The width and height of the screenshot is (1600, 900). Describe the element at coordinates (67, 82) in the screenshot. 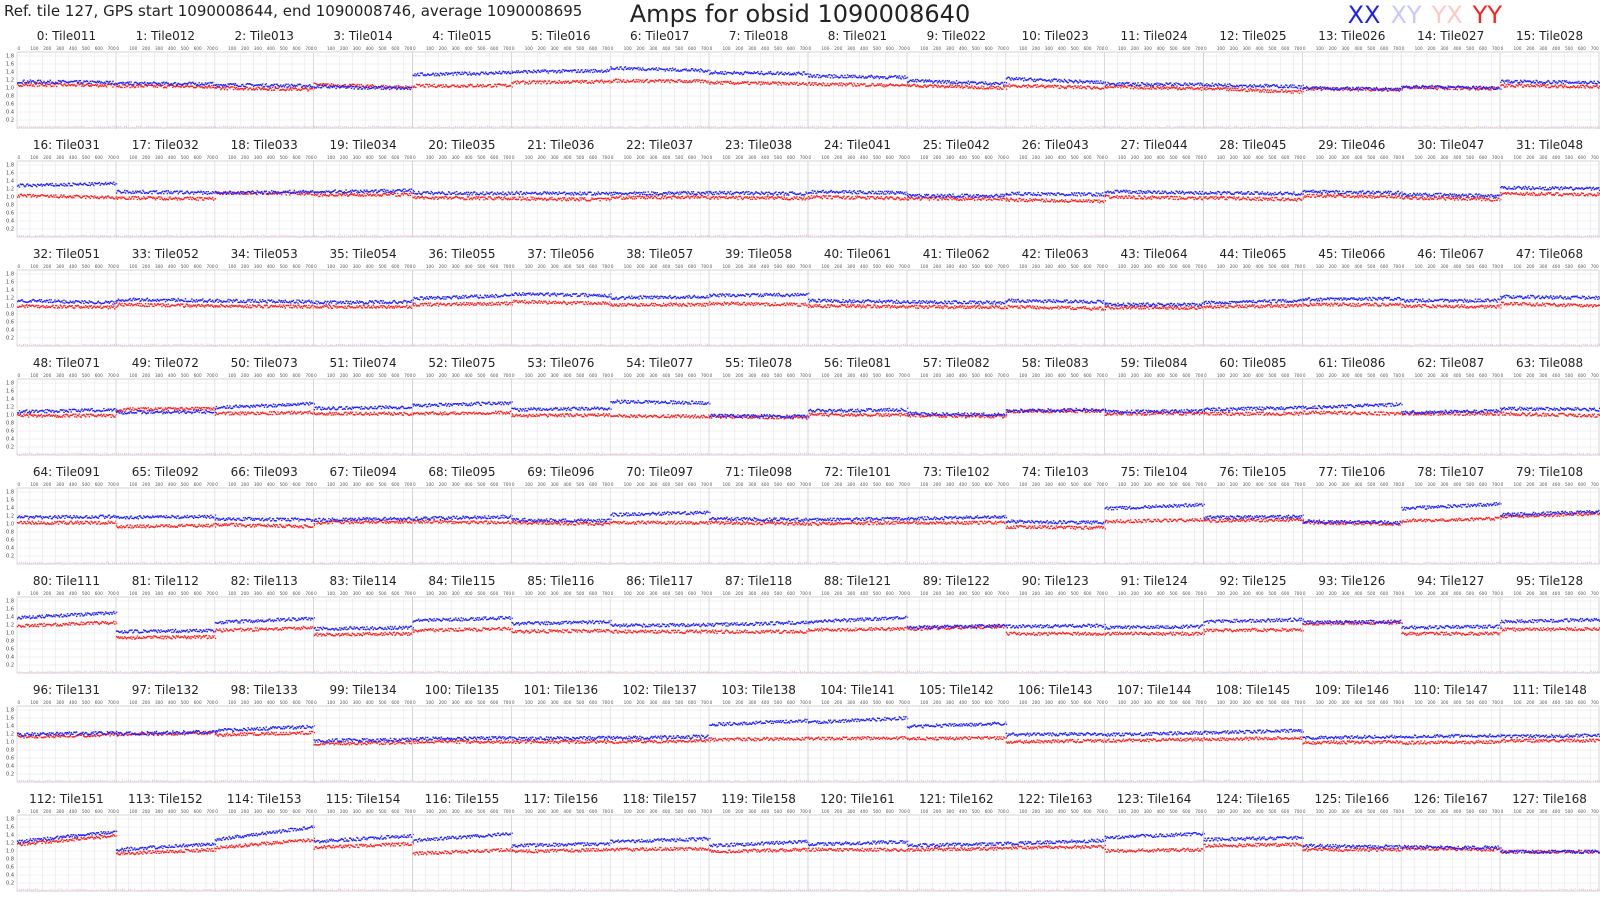

I see `series-xx` at that location.